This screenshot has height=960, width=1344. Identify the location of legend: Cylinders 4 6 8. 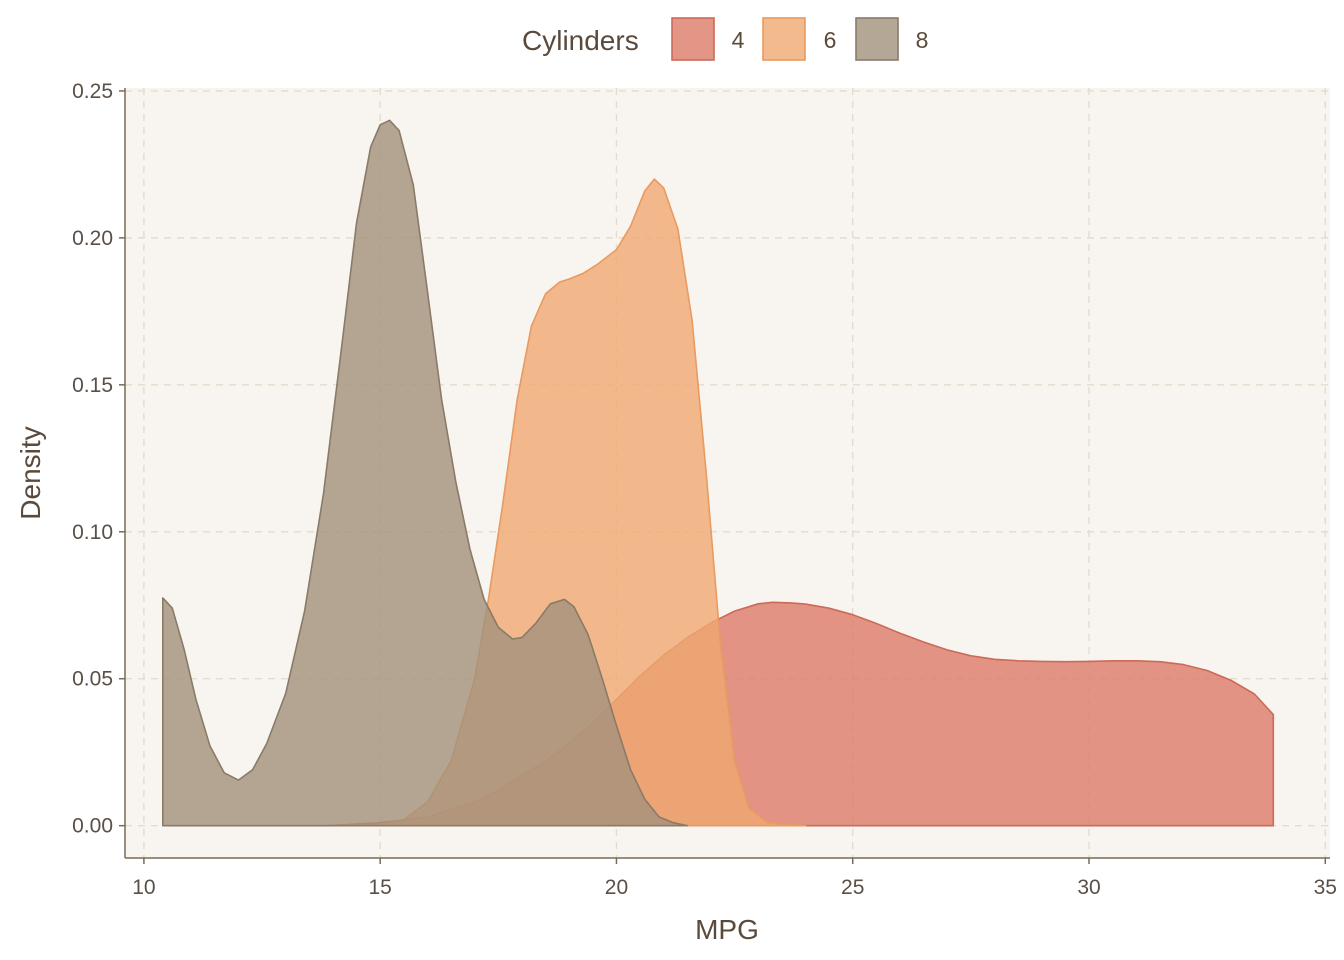
(725, 39).